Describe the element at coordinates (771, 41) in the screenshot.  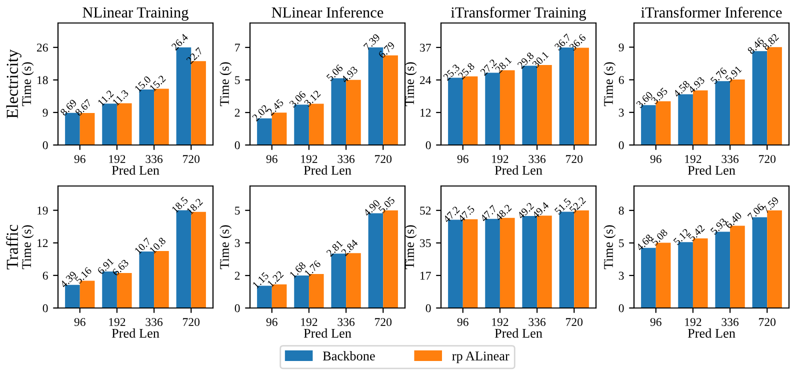
I see `data-label: 8.82` at that location.